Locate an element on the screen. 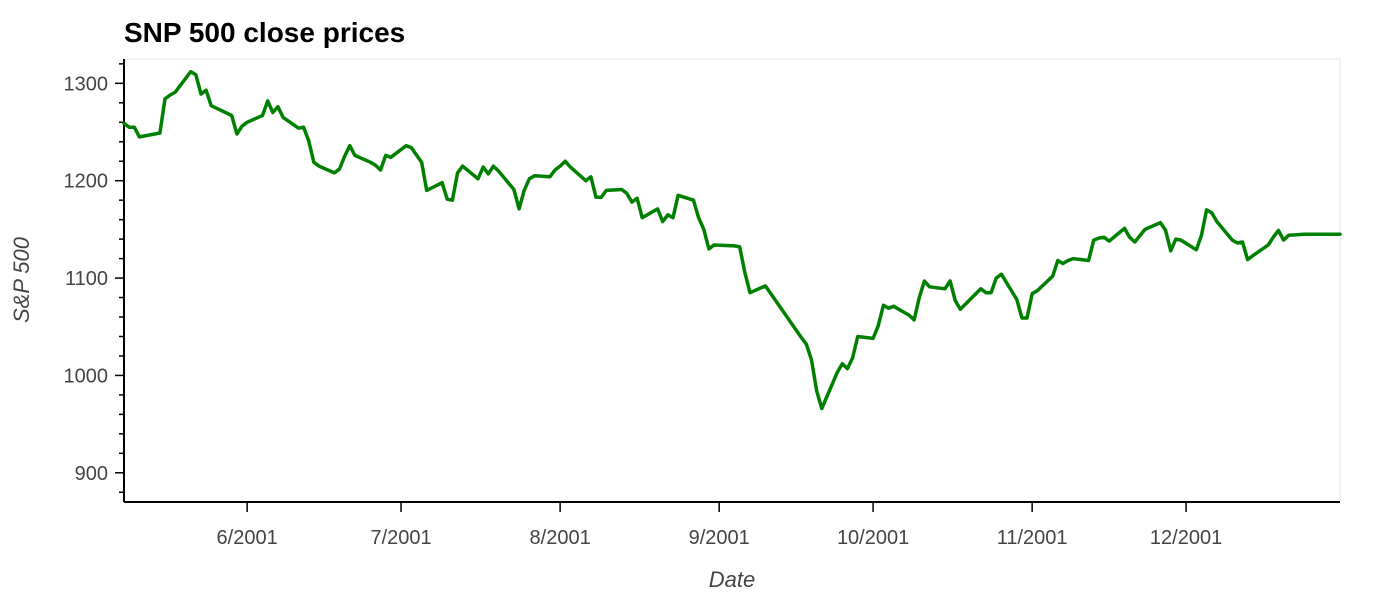  x-tick-label: 7/2001 is located at coordinates (400, 538).